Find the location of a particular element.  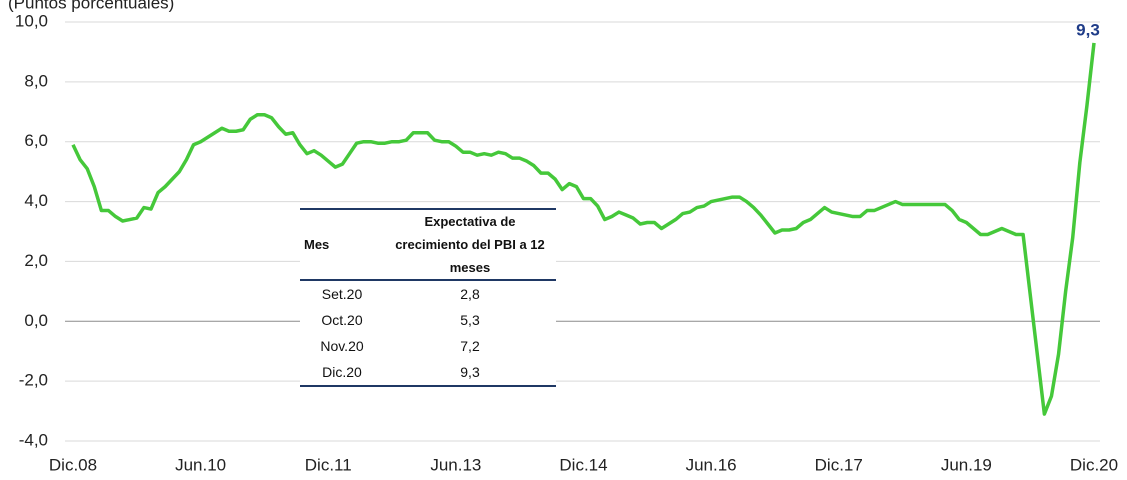

x-tick-label: Dic.20 is located at coordinates (1094, 464).